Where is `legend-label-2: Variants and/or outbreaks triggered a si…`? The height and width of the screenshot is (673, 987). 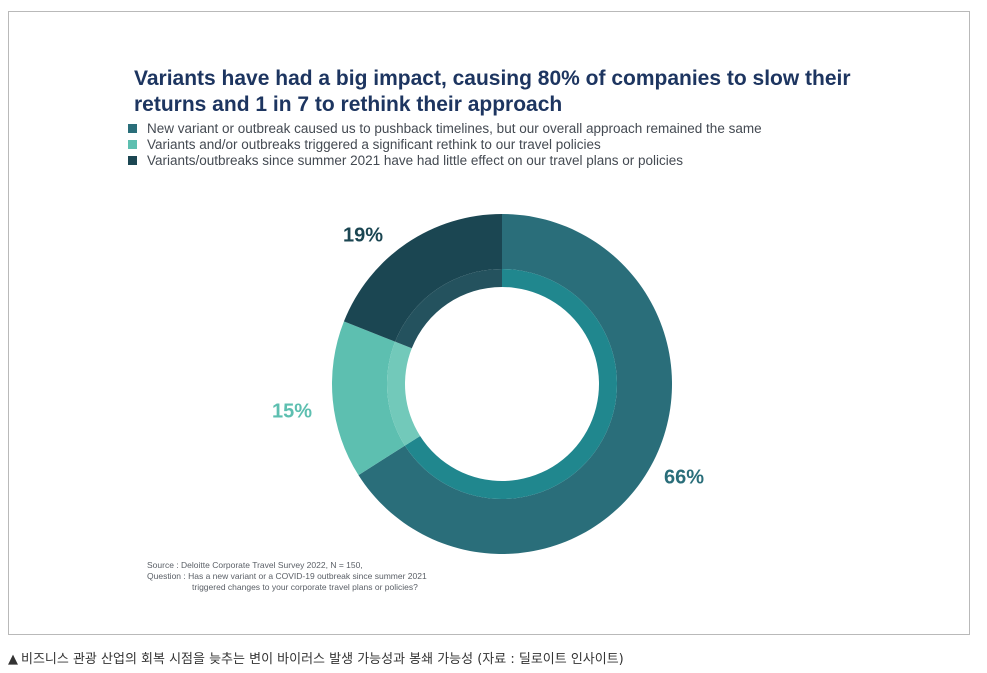 legend-label-2: Variants and/or outbreaks triggered a si… is located at coordinates (374, 144).